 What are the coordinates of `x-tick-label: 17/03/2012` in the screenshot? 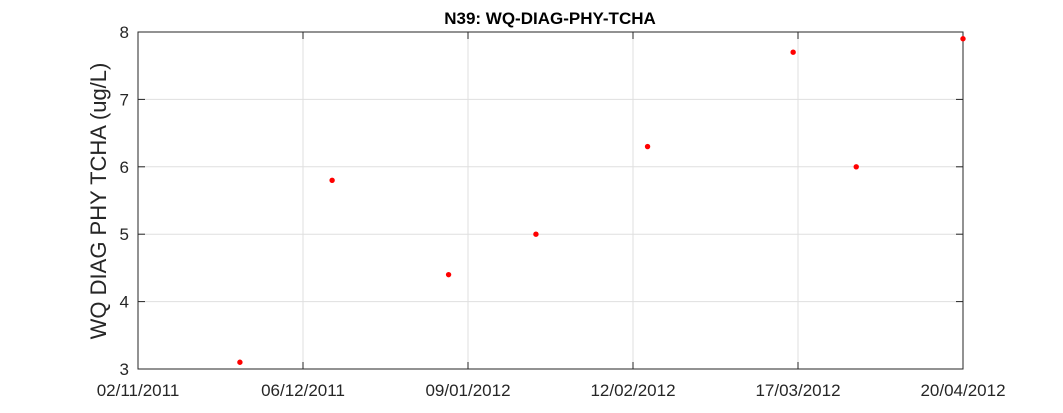 It's located at (797, 390).